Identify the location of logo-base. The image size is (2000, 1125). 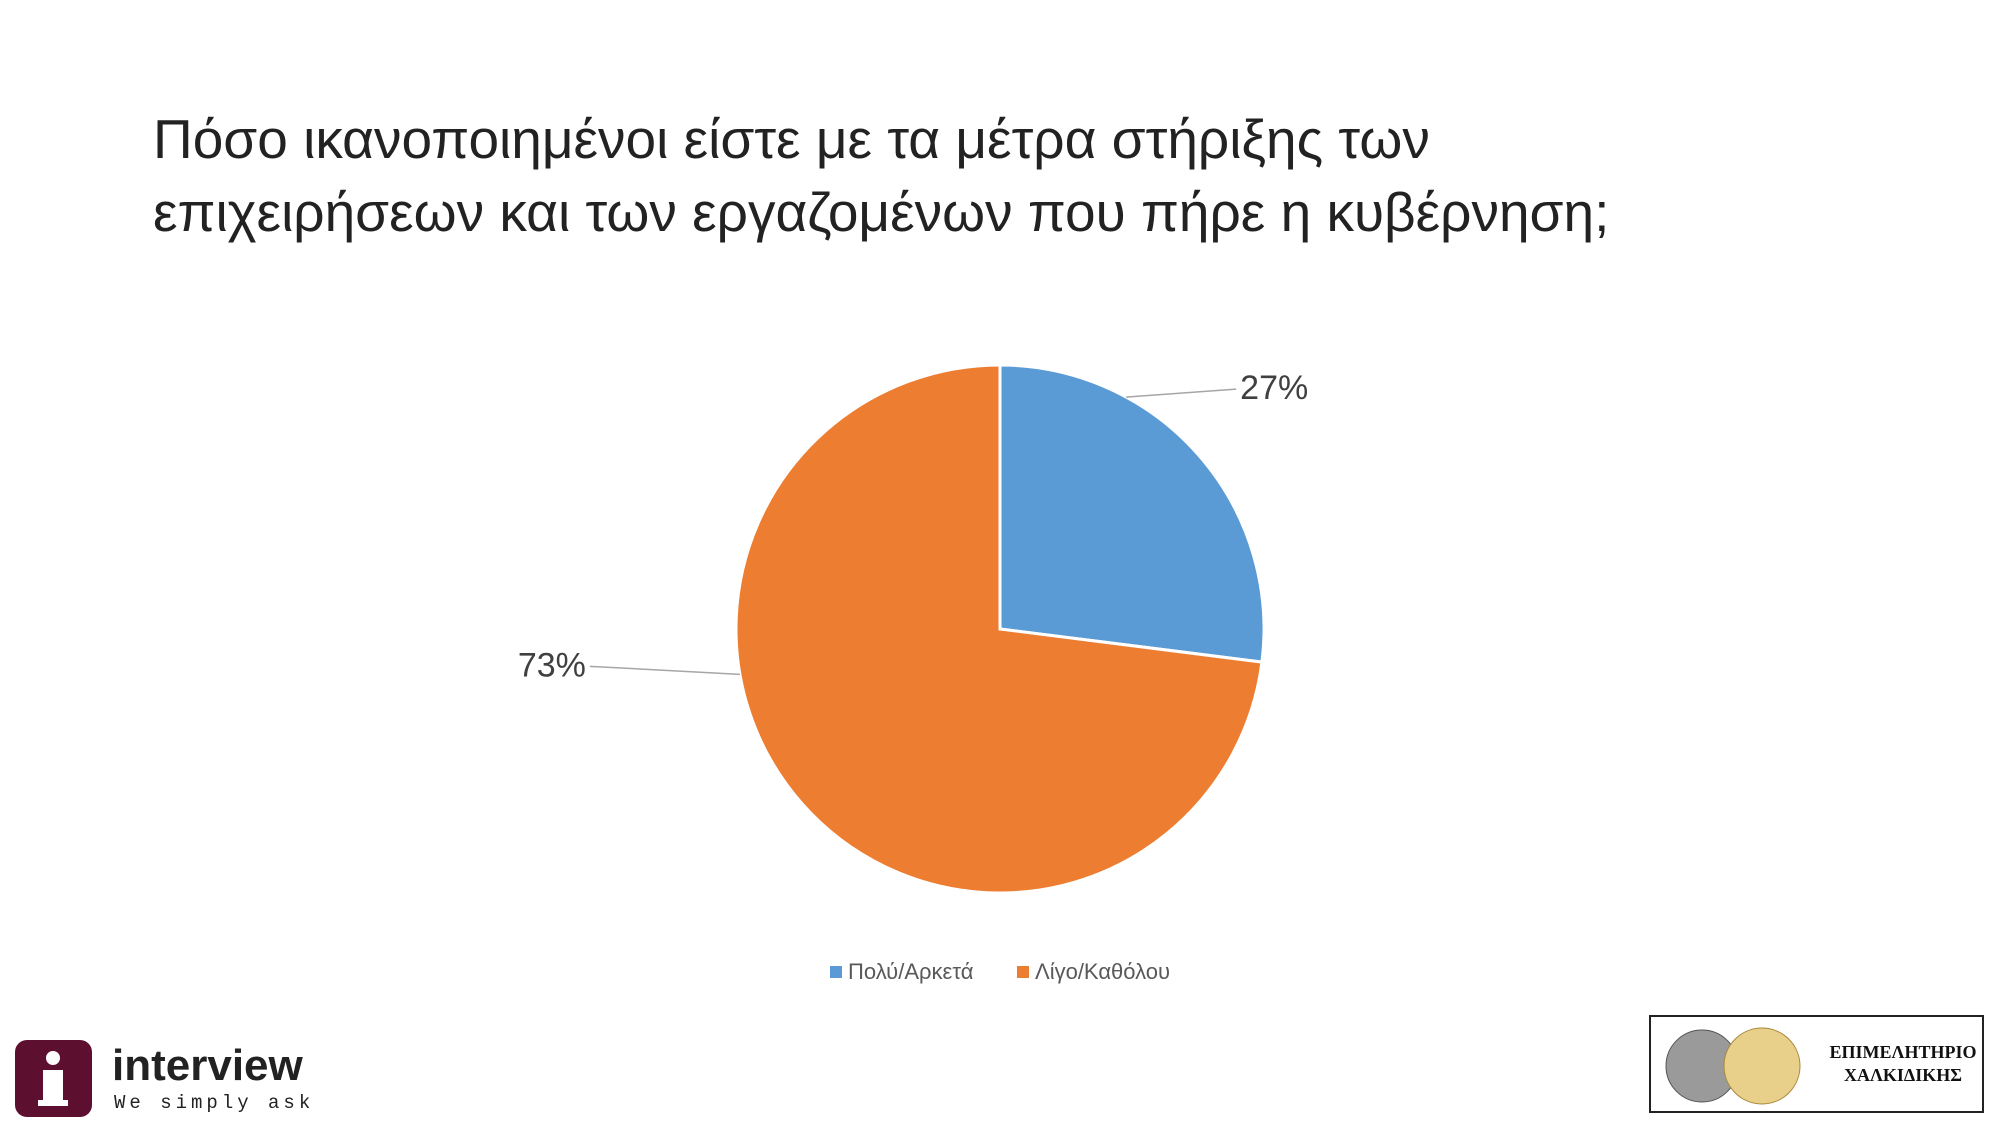
(53, 1103).